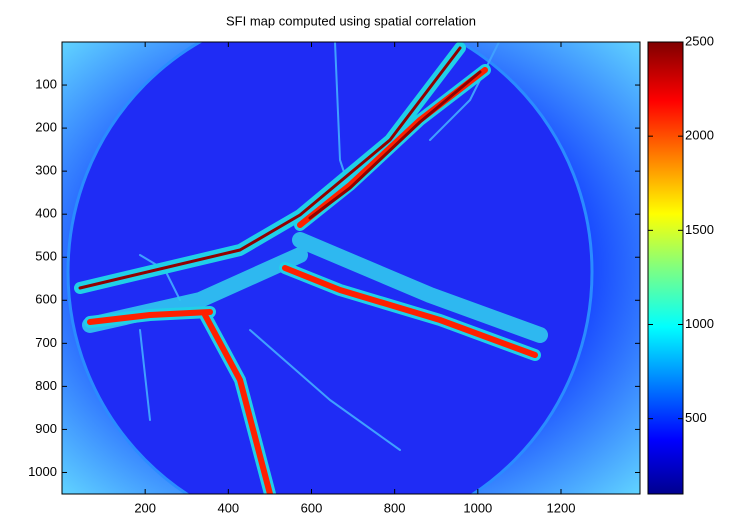 The image size is (730, 520). I want to click on y-tick-label: 400, so click(46, 213).